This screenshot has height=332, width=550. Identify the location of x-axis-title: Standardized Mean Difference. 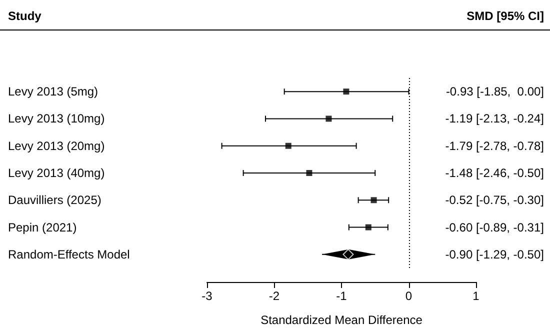
(341, 320).